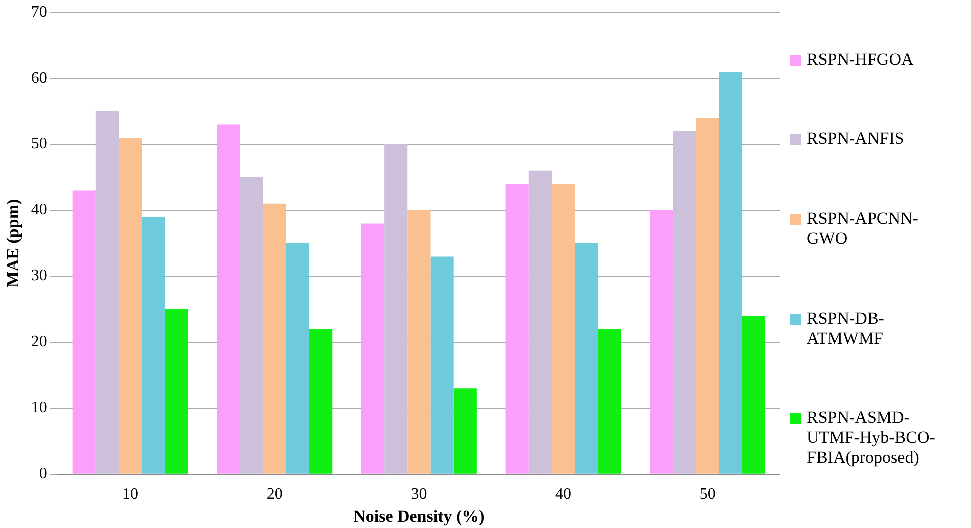 This screenshot has width=971, height=528. Describe the element at coordinates (39, 12) in the screenshot. I see `y-tick-label: 70` at that location.